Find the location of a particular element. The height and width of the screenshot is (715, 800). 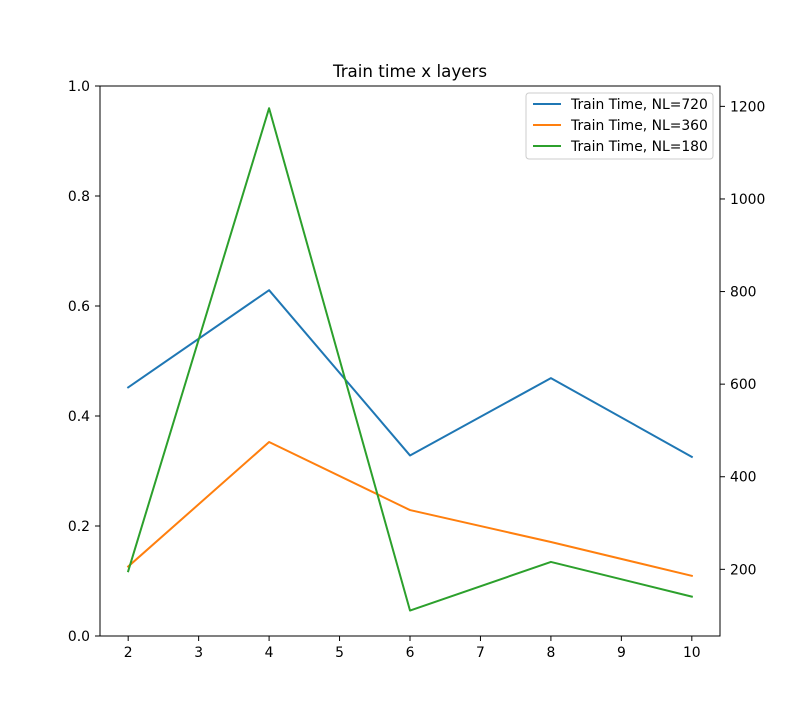

x-tick-label: 6 is located at coordinates (410, 653).